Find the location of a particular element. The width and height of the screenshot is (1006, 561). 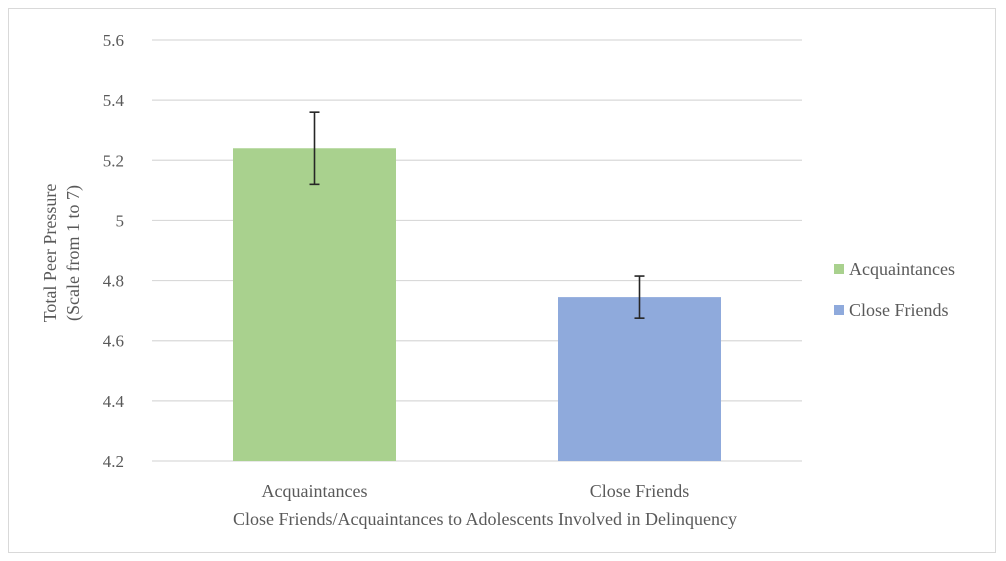

legend-swatch-close-friends is located at coordinates (839, 310).